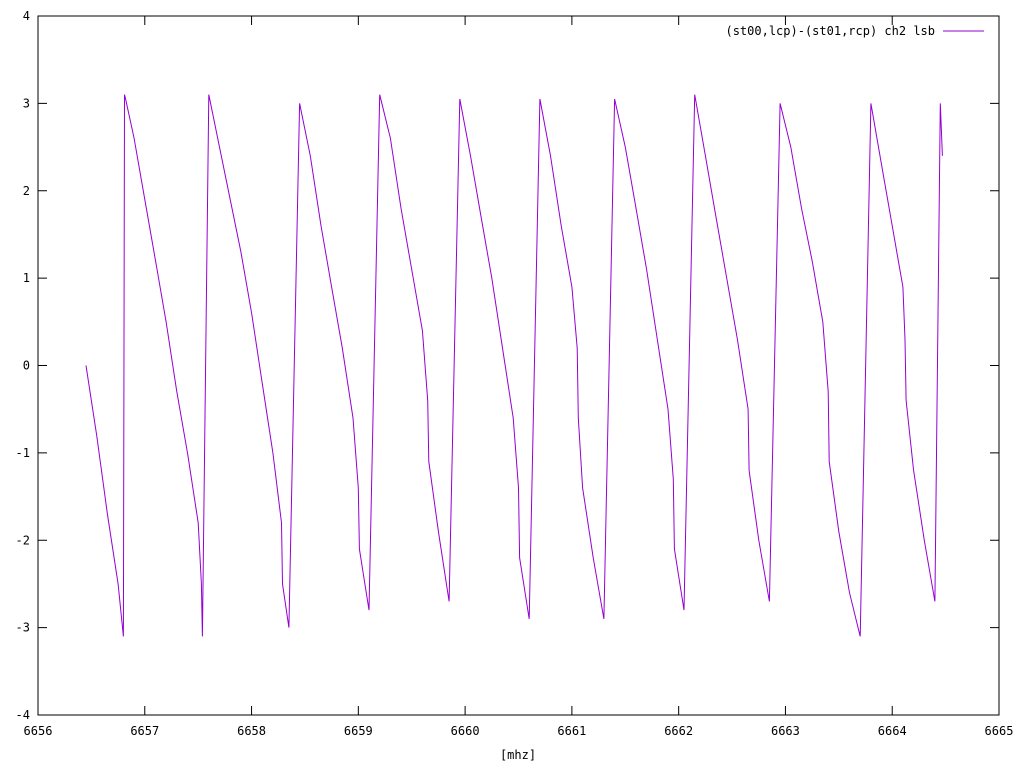 The width and height of the screenshot is (1024, 768). What do you see at coordinates (571, 731) in the screenshot?
I see `x-tick-label: 6661` at bounding box center [571, 731].